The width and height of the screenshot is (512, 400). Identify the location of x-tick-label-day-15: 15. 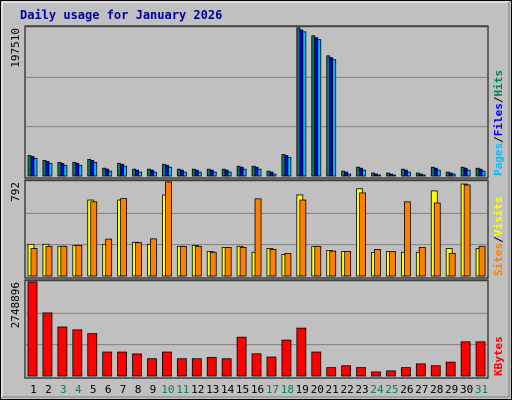
(242, 389).